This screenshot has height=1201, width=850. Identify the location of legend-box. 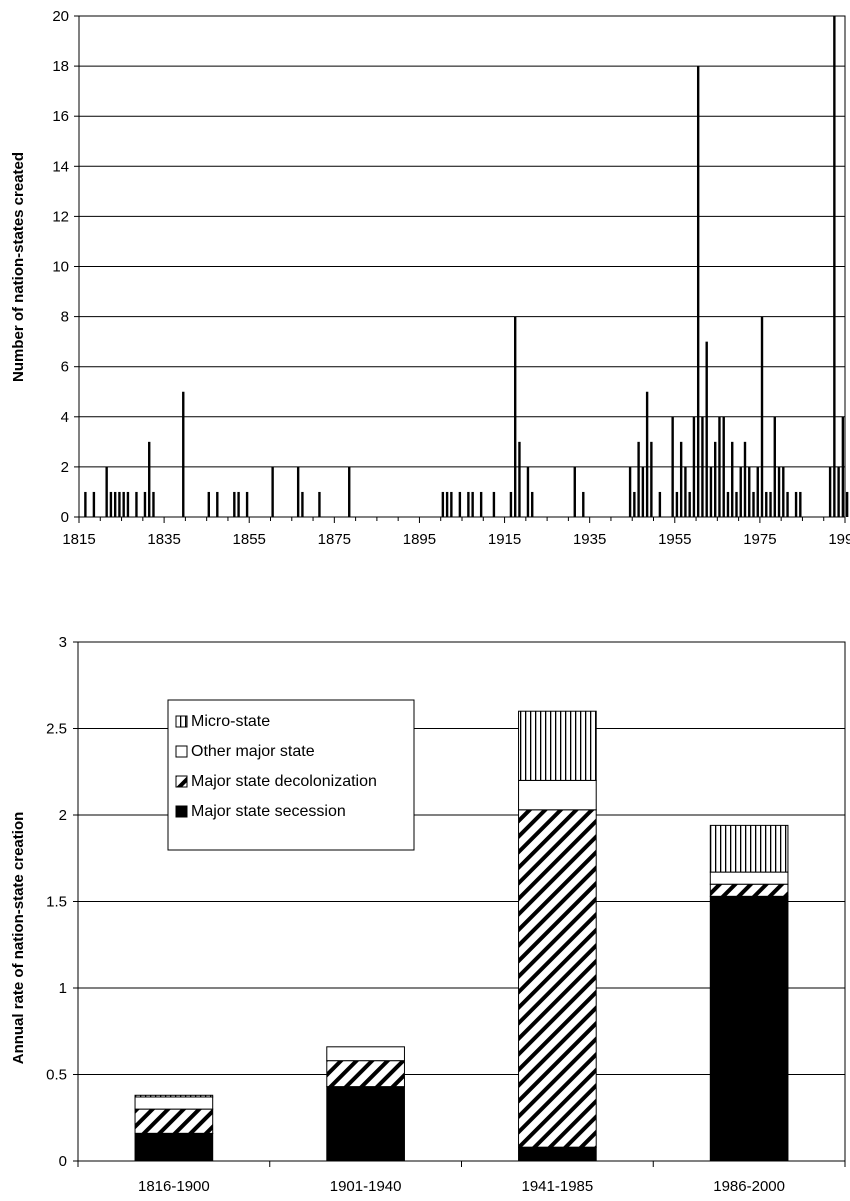
(291, 775).